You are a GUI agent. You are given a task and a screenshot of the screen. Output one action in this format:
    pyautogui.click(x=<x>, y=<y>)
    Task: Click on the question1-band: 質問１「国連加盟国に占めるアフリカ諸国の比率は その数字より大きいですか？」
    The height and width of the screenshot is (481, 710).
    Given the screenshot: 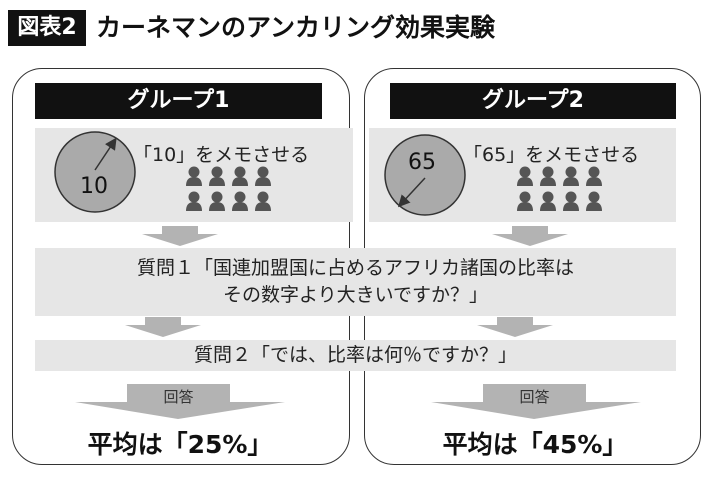 What is the action you would take?
    pyautogui.click(x=355, y=282)
    